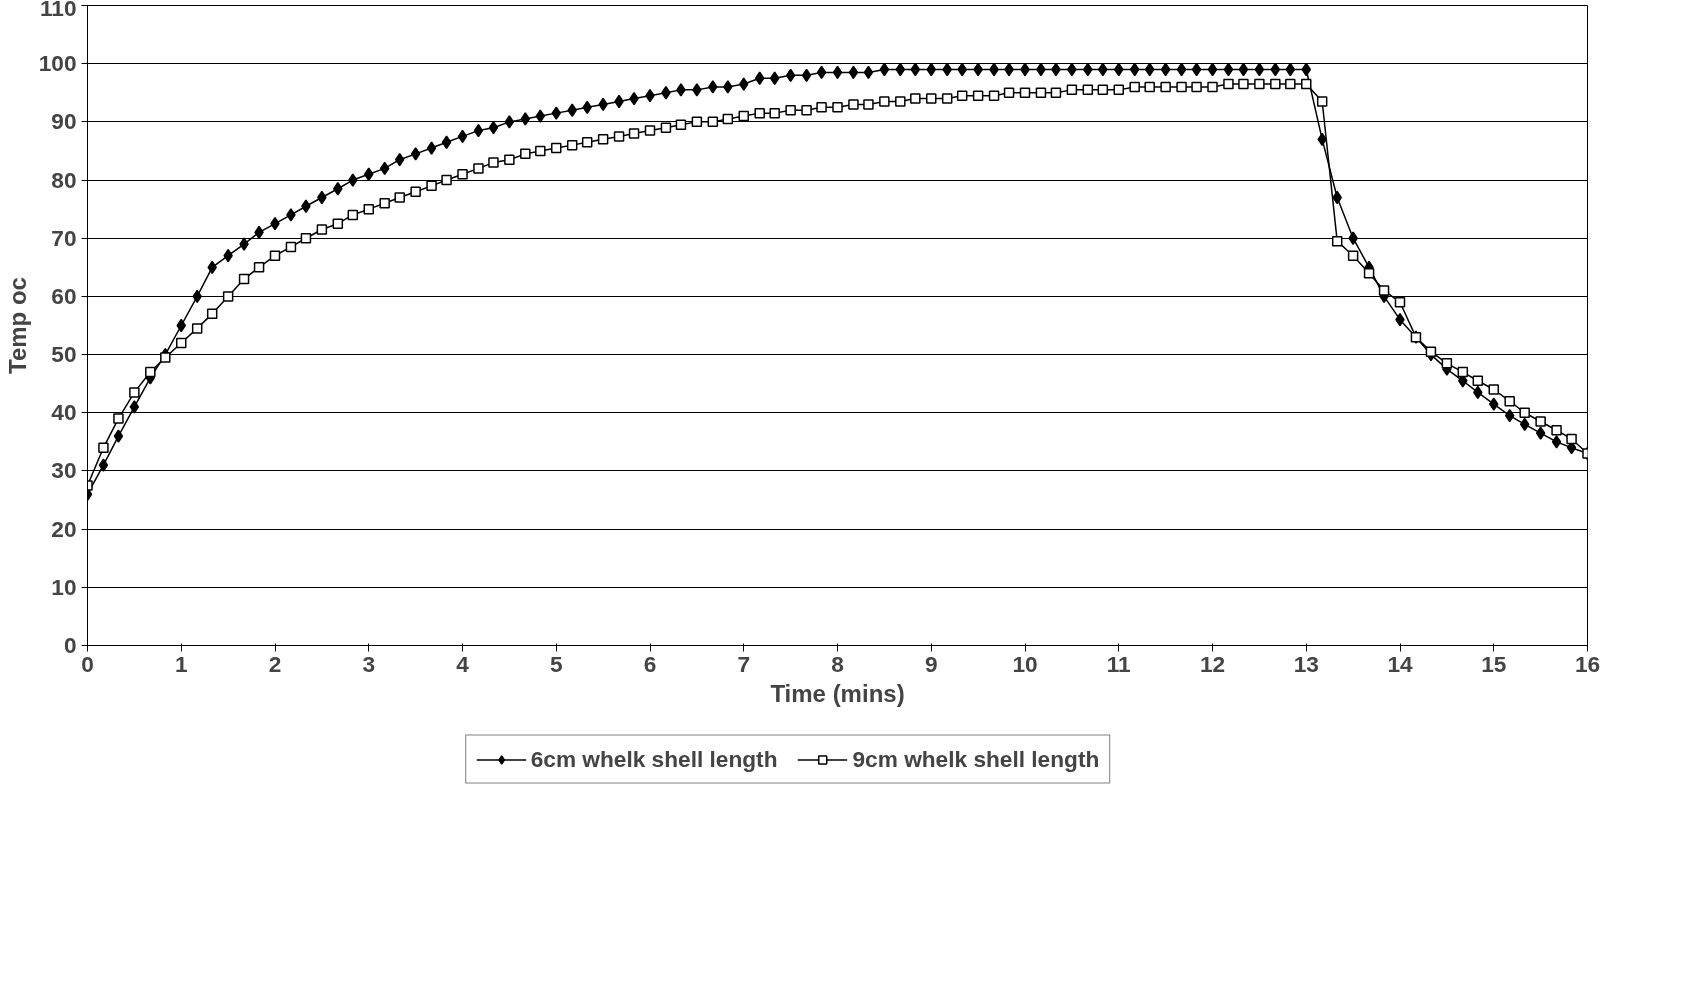 The height and width of the screenshot is (981, 1686). I want to click on x-tick-label: 14, so click(1400, 663).